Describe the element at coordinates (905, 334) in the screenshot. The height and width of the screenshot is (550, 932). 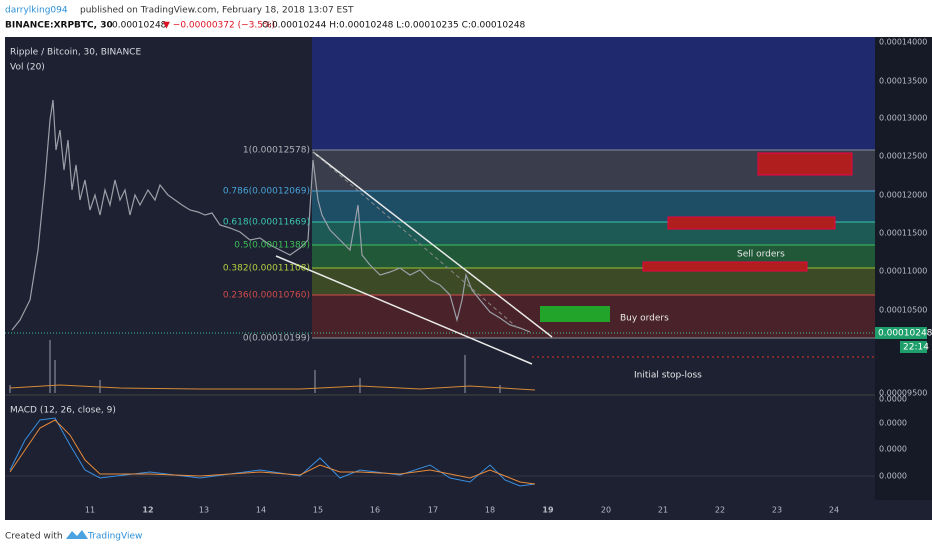
I see `current-price: 0.00010248` at that location.